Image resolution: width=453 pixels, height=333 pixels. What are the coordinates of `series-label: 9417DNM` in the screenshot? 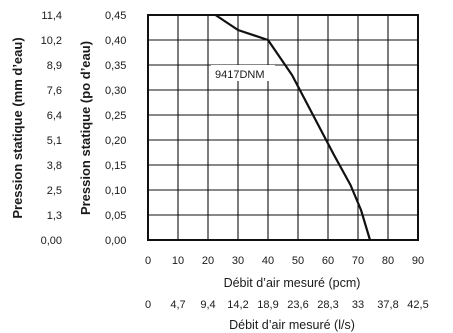 It's located at (243, 73).